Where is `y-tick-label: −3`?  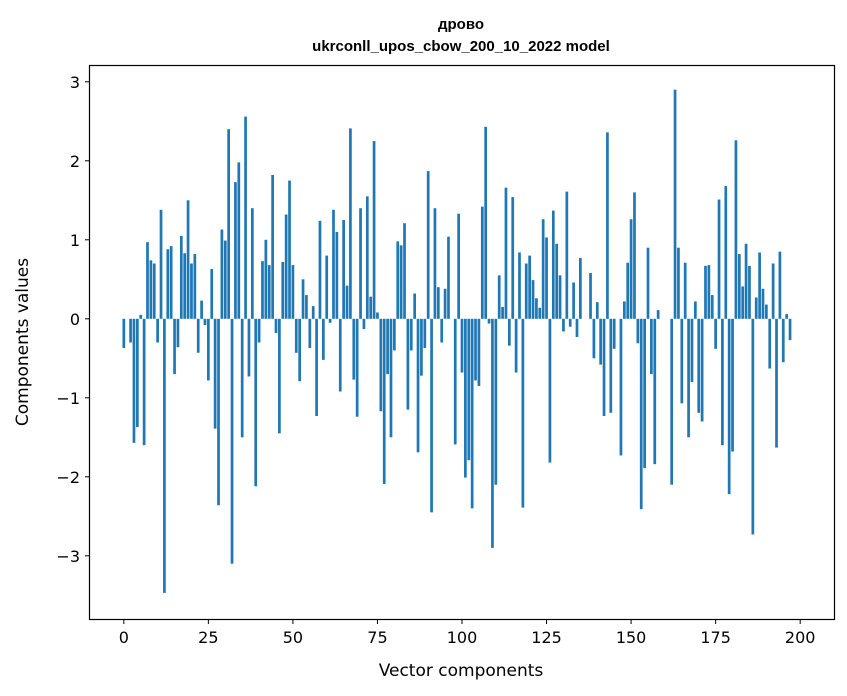 y-tick-label: −3 is located at coordinates (68, 556).